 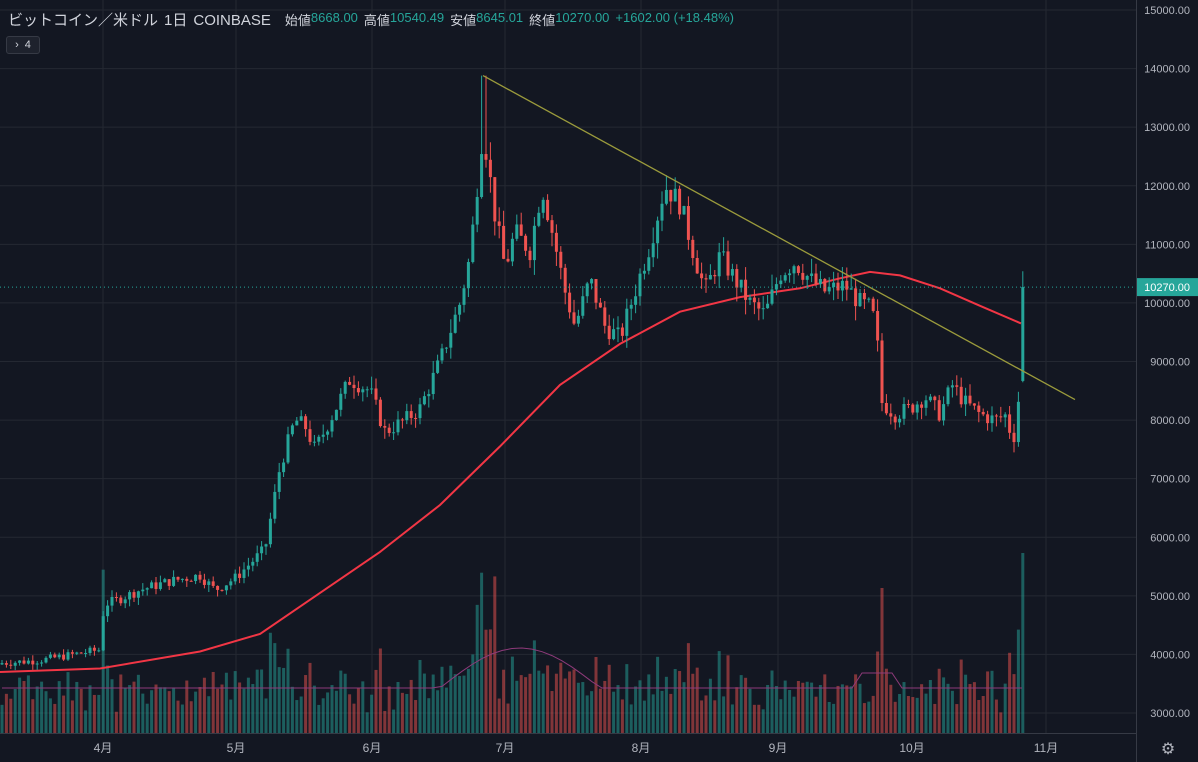 I want to click on symbol-name: ビットコイン／米ドル, so click(x=83, y=20).